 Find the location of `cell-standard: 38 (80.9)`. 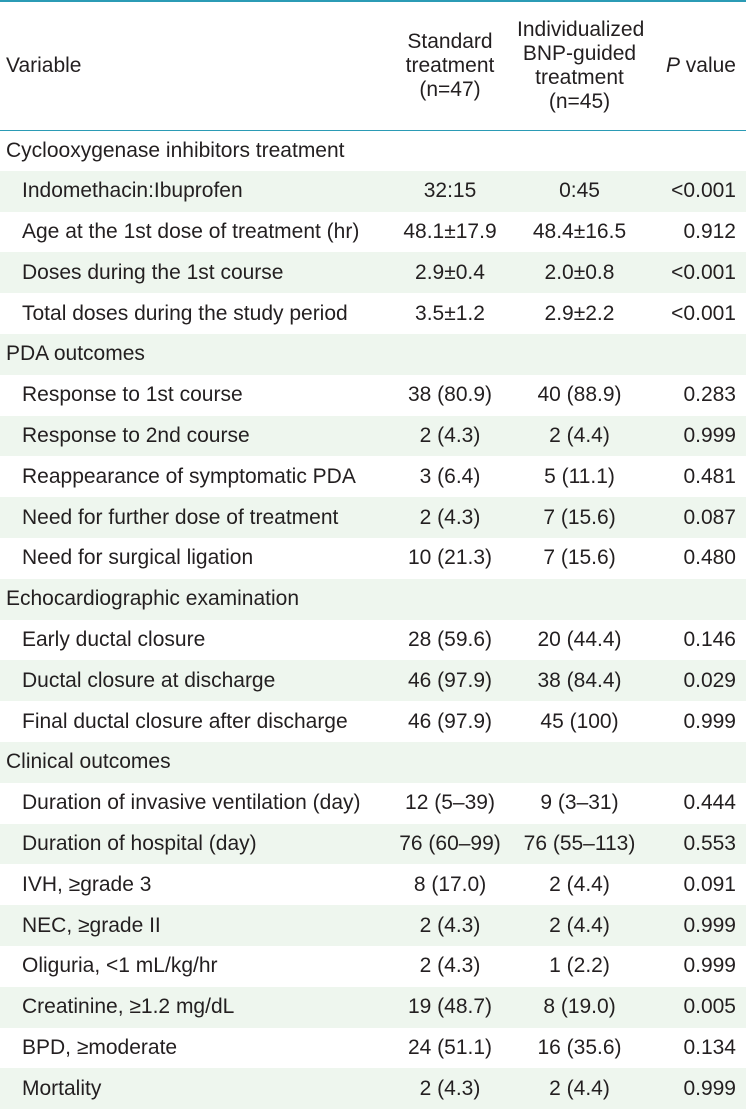

cell-standard: 38 (80.9) is located at coordinates (450, 395).